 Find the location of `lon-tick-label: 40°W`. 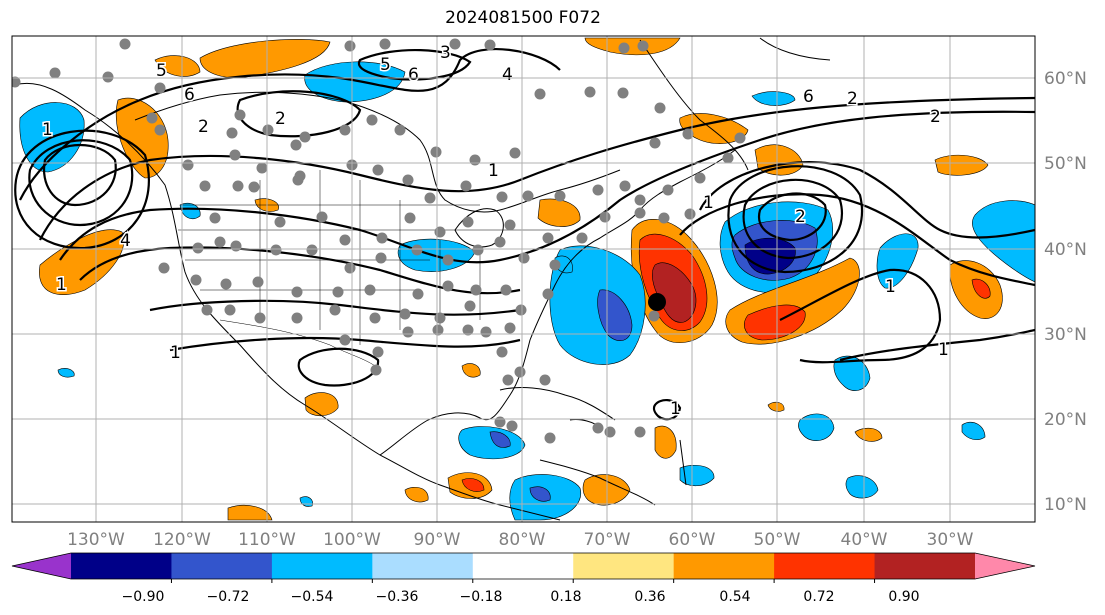

lon-tick-label: 40°W is located at coordinates (864, 540).